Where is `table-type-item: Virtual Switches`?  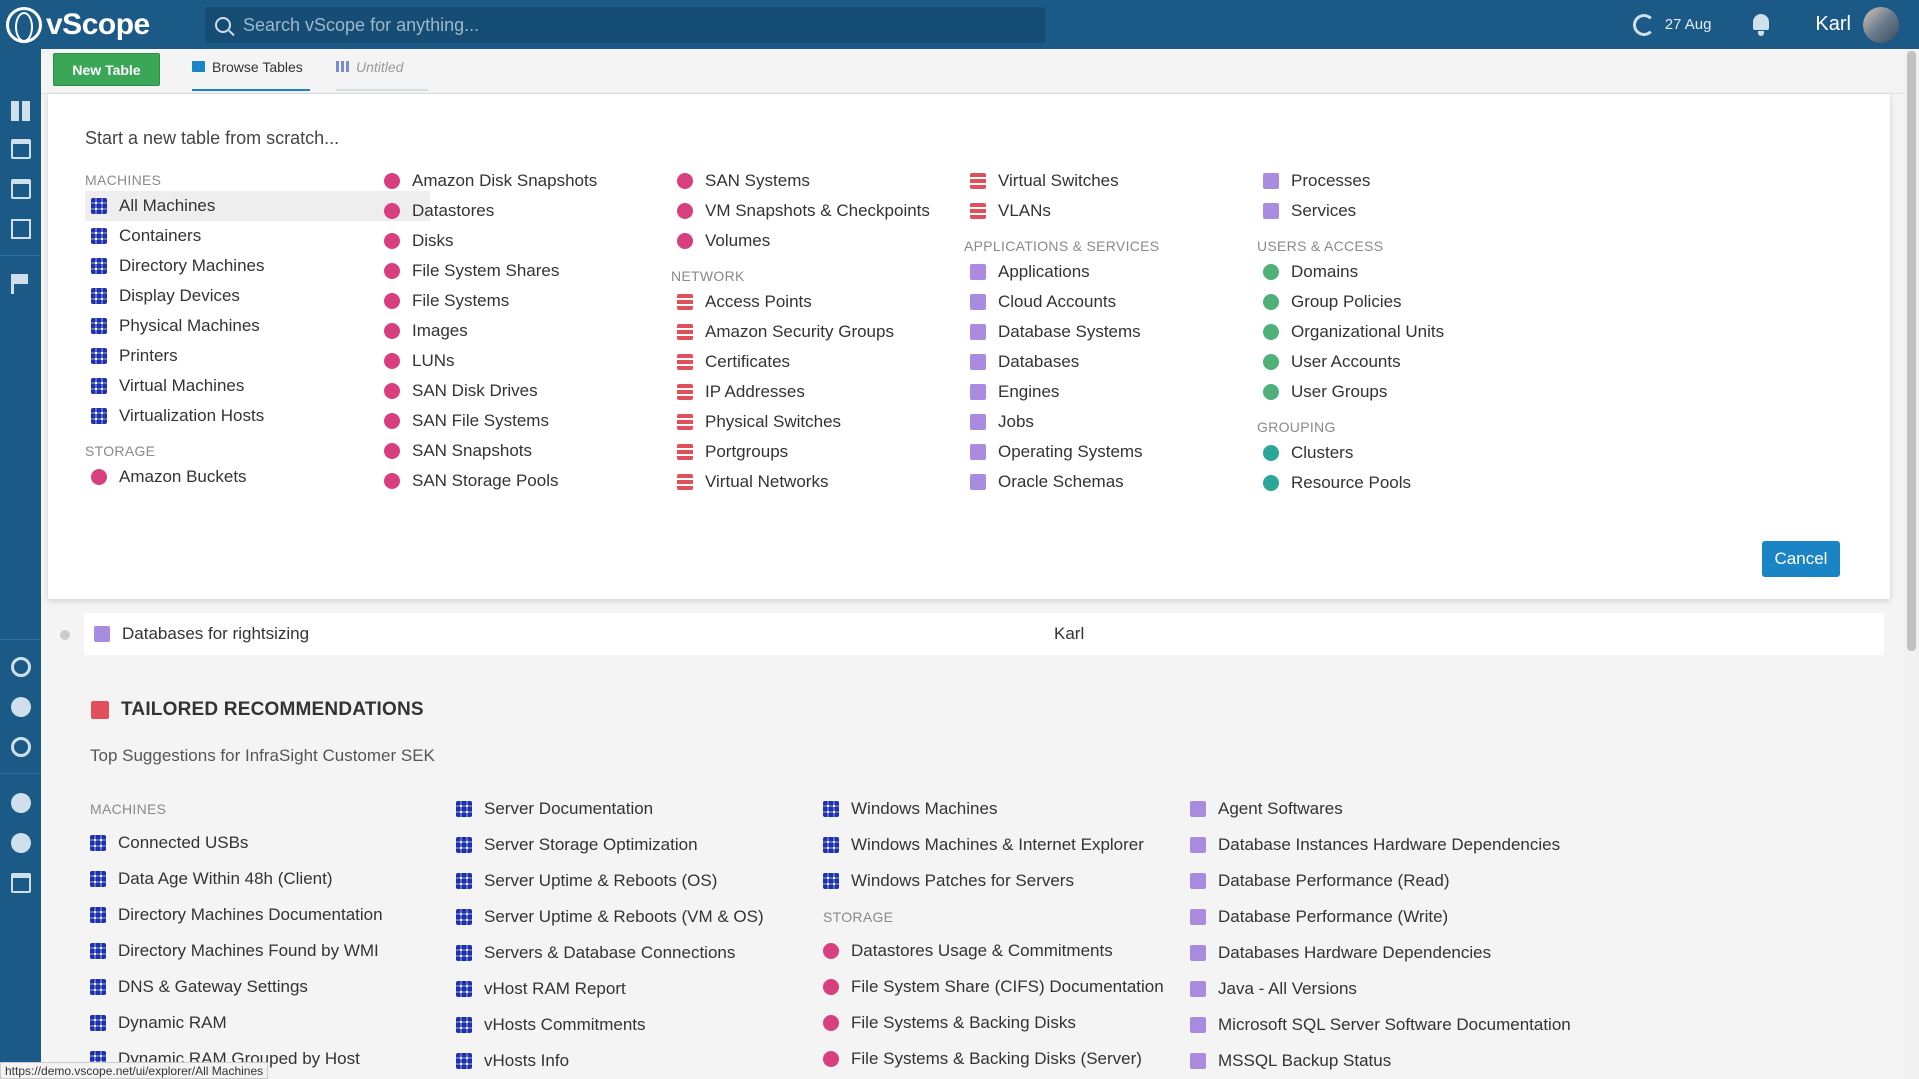 table-type-item: Virtual Switches is located at coordinates (1136, 181).